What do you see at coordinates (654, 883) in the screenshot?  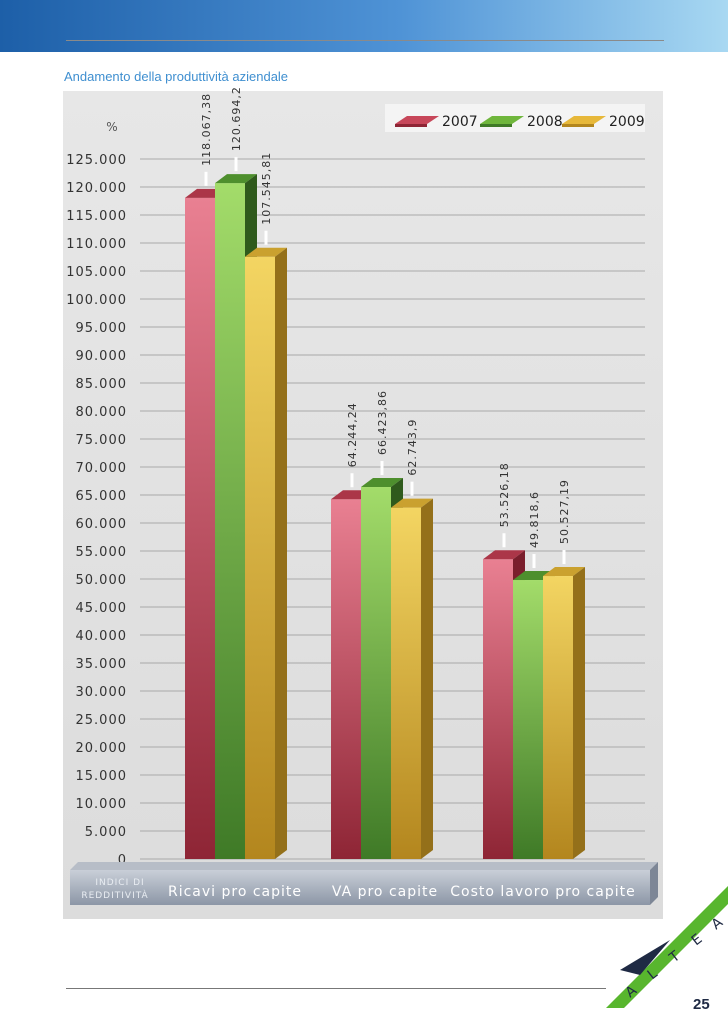 I see `axis-base-side` at bounding box center [654, 883].